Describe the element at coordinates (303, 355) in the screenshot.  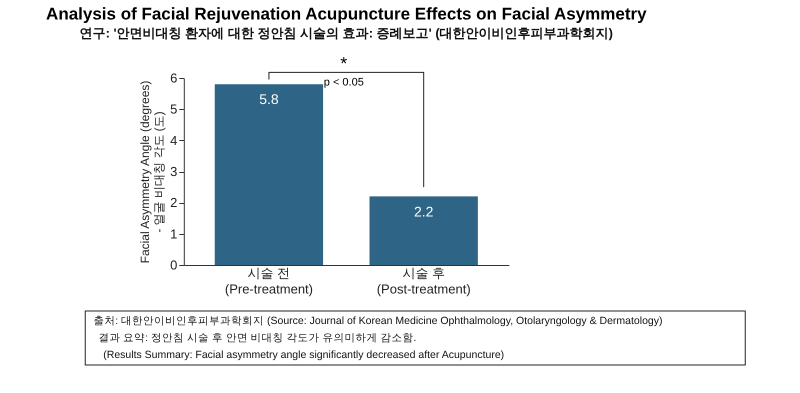
I see `text: (Results Summary: Facial asymmetry angle significantly decreased after Acupuncture)` at that location.